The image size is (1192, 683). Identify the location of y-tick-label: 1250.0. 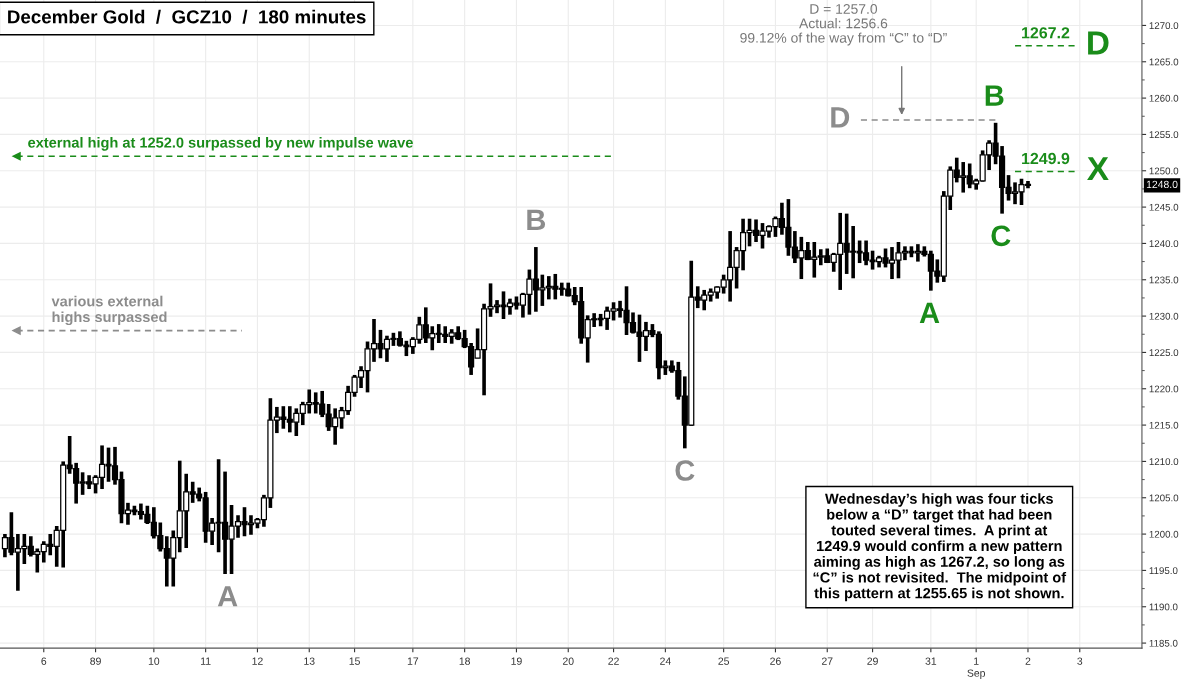
(1164, 171).